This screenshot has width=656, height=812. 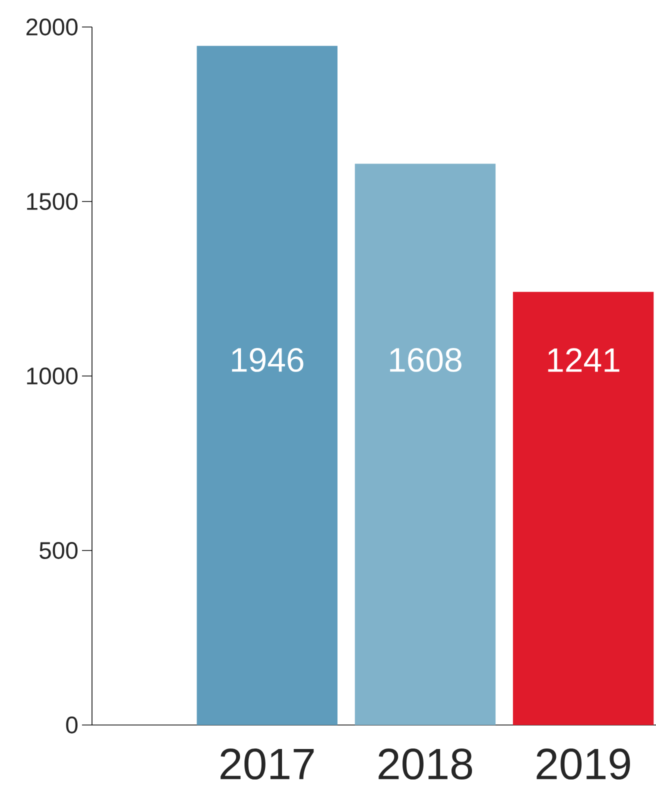 What do you see at coordinates (425, 764) in the screenshot?
I see `x-tick-label: 2018` at bounding box center [425, 764].